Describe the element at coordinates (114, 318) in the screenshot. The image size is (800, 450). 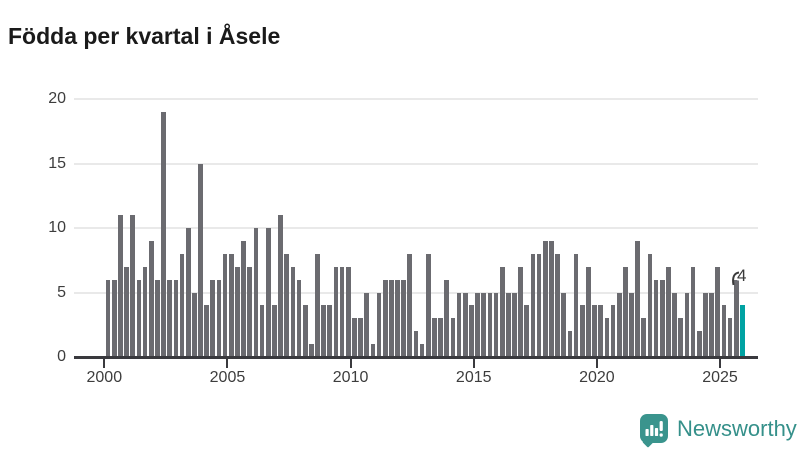
I see `bar-2000-K2` at that location.